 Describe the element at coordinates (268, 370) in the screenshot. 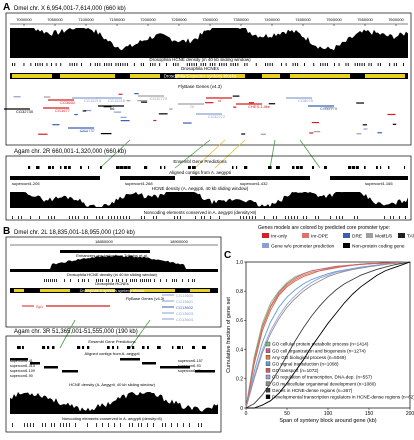

I see `panel-c-legend-swatch` at that location.